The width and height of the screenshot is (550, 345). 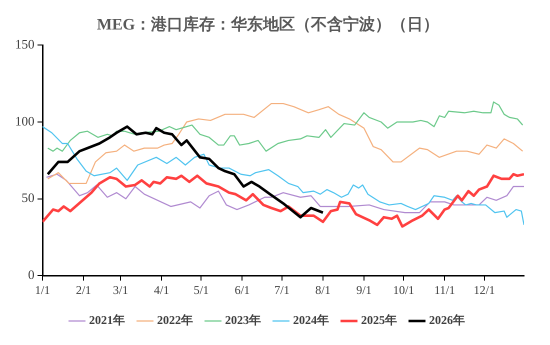 I want to click on x-tick-label: 7/1, so click(x=282, y=289).